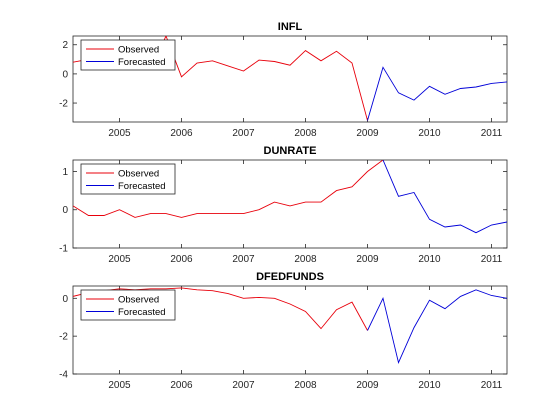 This screenshot has height=420, width=560. What do you see at coordinates (65, 45) in the screenshot?
I see `y-tick-label: 2` at bounding box center [65, 45].